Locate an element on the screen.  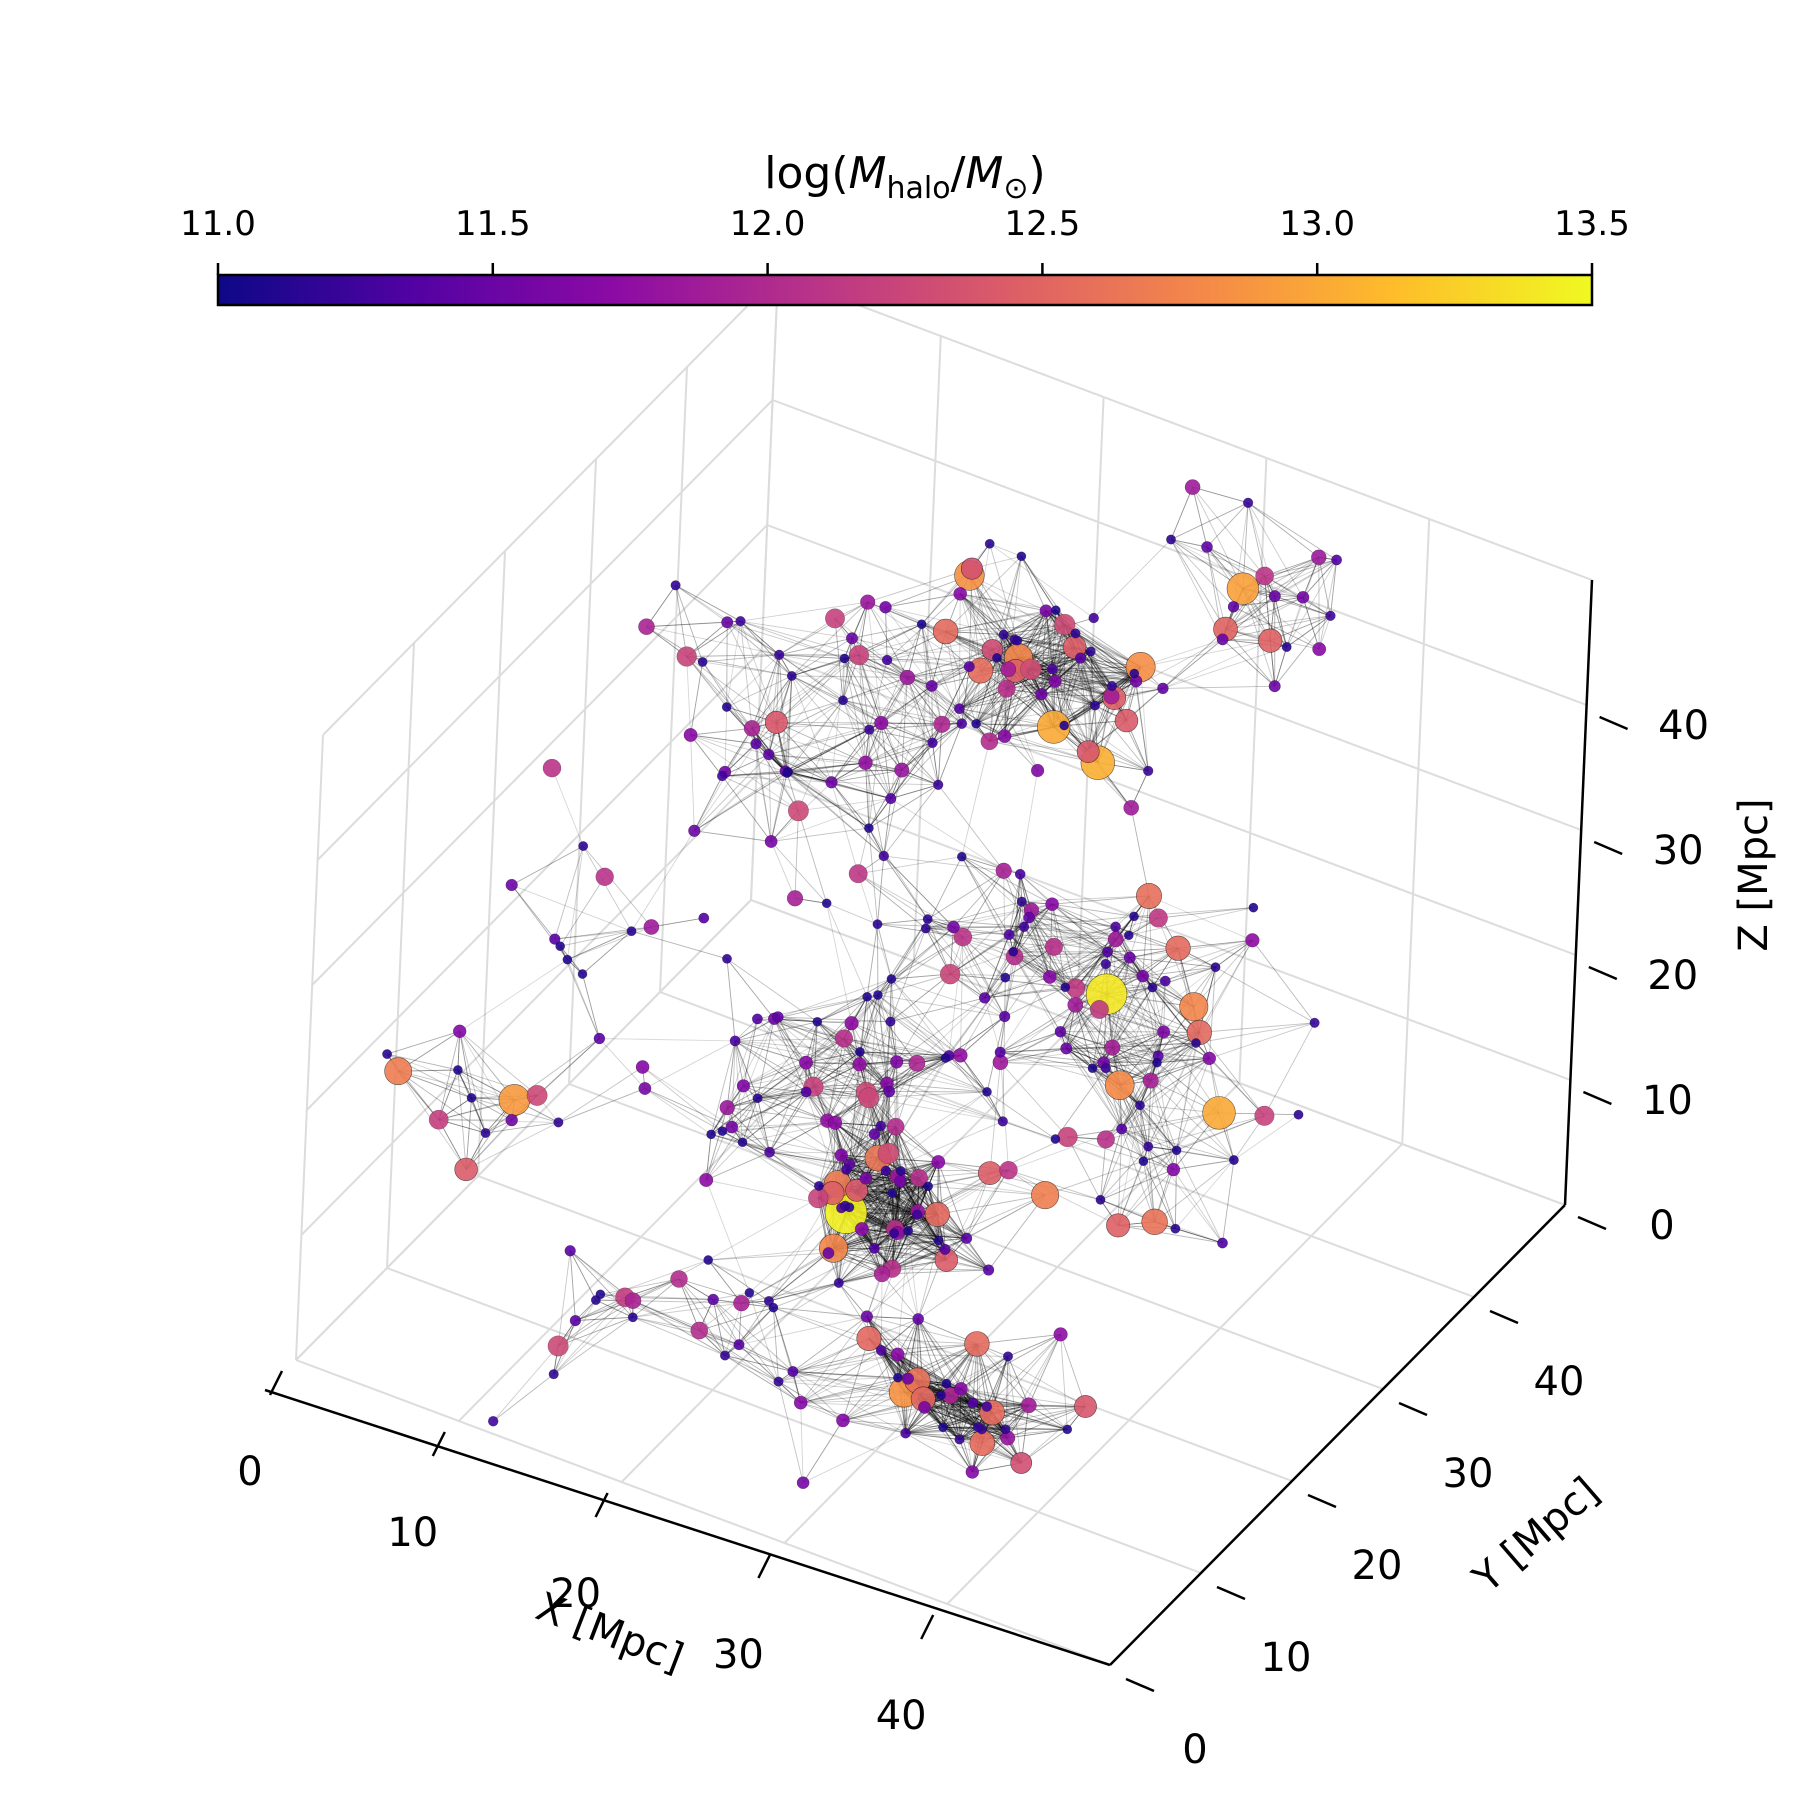
z-tick-label: 10 is located at coordinates (1667, 1101).